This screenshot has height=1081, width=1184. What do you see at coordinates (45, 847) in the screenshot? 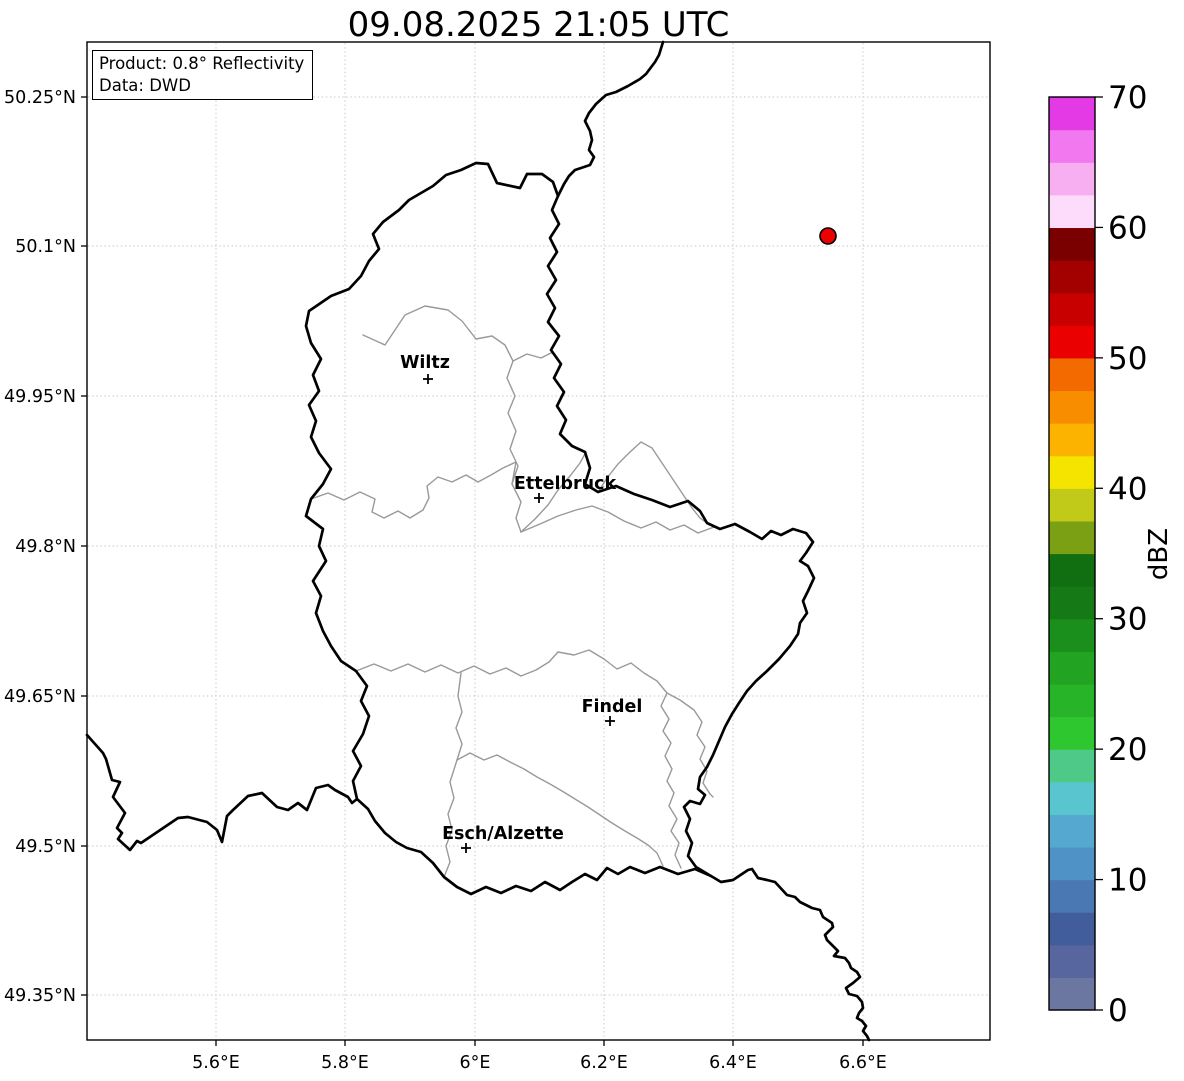
I see `y-tick-label: 49.5°N` at bounding box center [45, 847].